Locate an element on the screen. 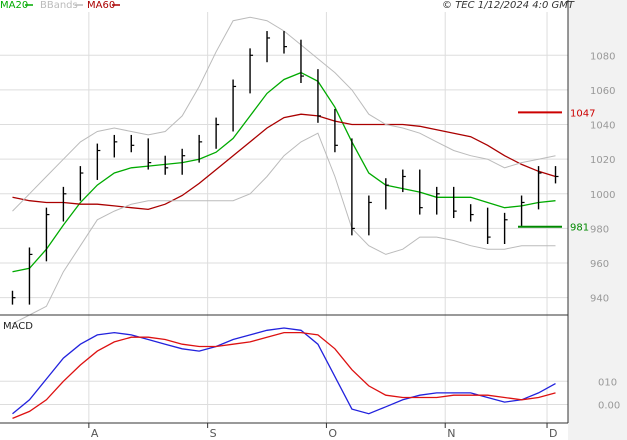 The width and height of the screenshot is (627, 440). legend-bbands-label: BBands is located at coordinates (59, 5).